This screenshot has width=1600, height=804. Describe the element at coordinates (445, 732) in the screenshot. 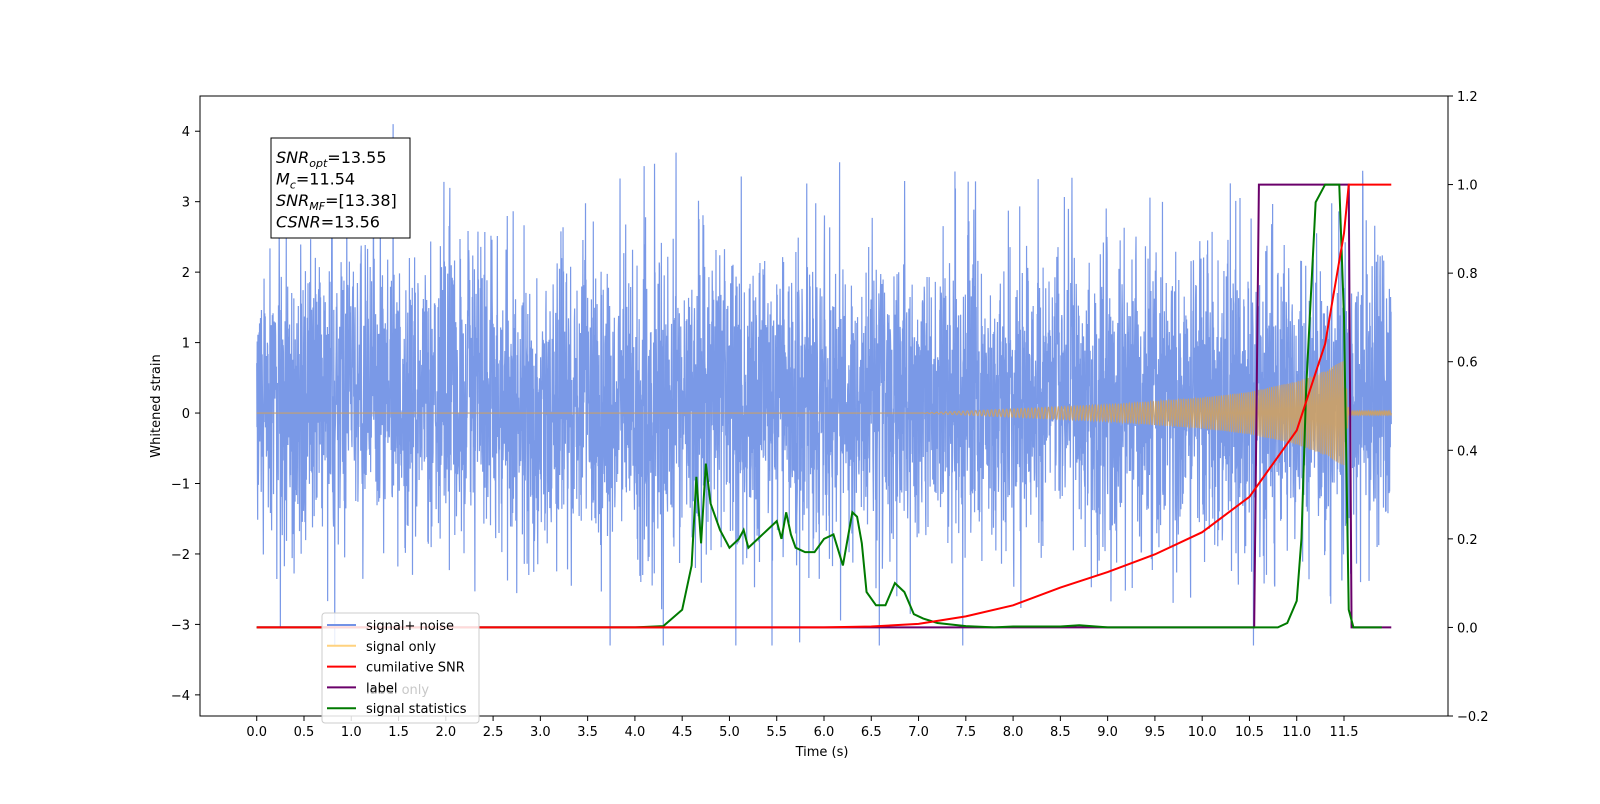

I see `x-tick-label: 2.0` at that location.